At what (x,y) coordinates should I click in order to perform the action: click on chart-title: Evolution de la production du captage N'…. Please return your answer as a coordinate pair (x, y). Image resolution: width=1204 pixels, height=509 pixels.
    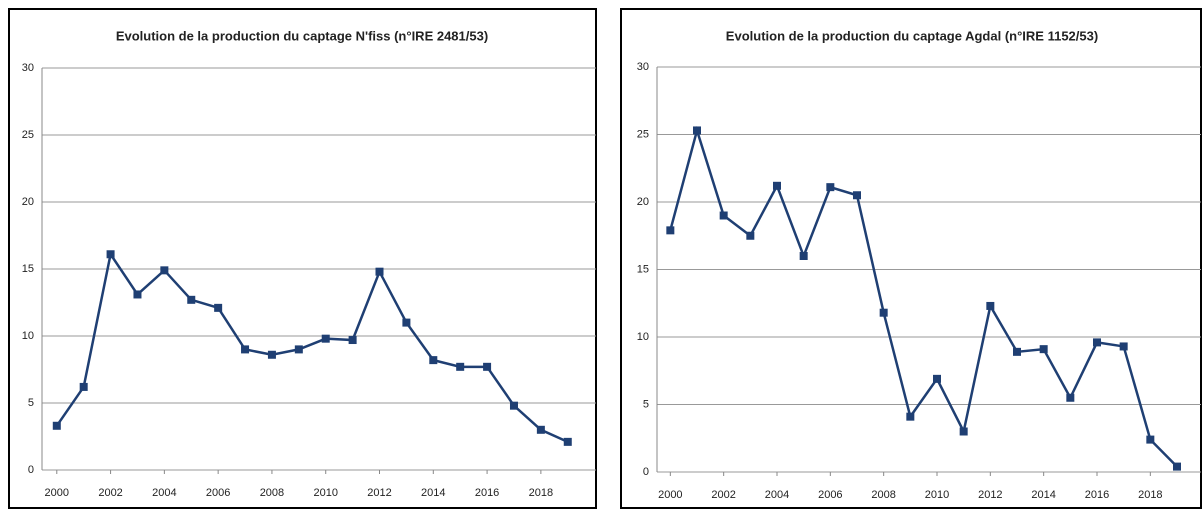
    Looking at the image, I should click on (302, 35).